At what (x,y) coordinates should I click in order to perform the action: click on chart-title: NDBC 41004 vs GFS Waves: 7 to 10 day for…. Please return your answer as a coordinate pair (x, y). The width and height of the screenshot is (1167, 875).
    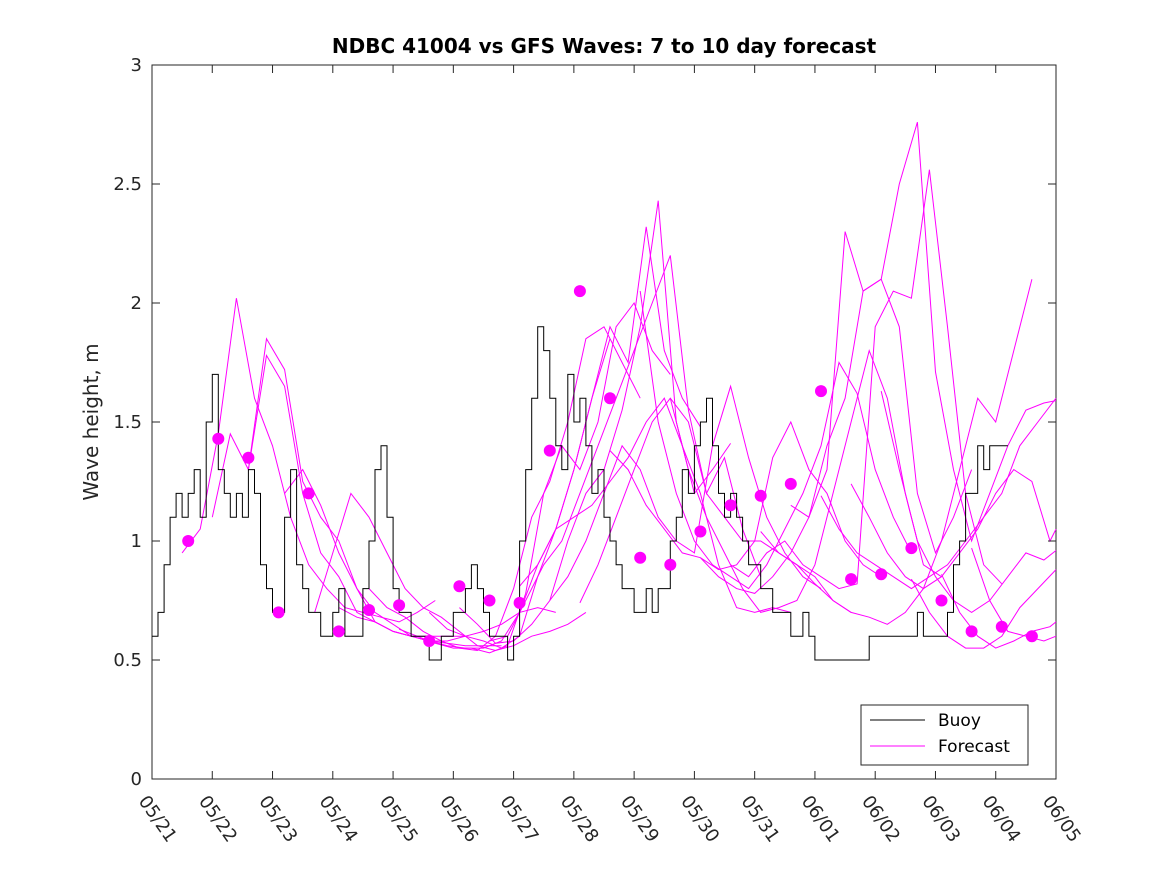
    Looking at the image, I should click on (604, 46).